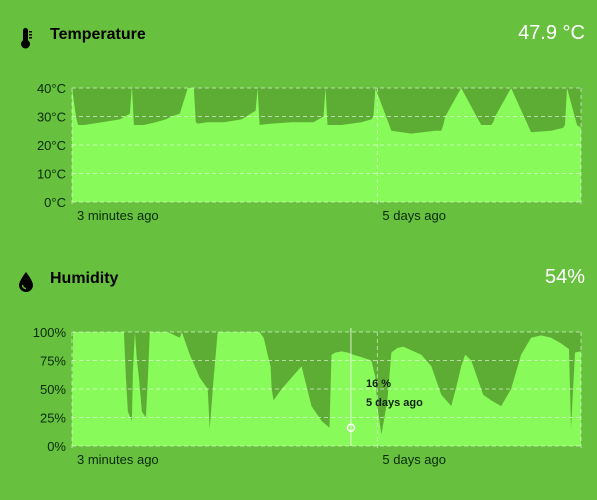 This screenshot has height=500, width=597. Describe the element at coordinates (53, 418) in the screenshot. I see `humidity-y-tick-label: 25%` at that location.